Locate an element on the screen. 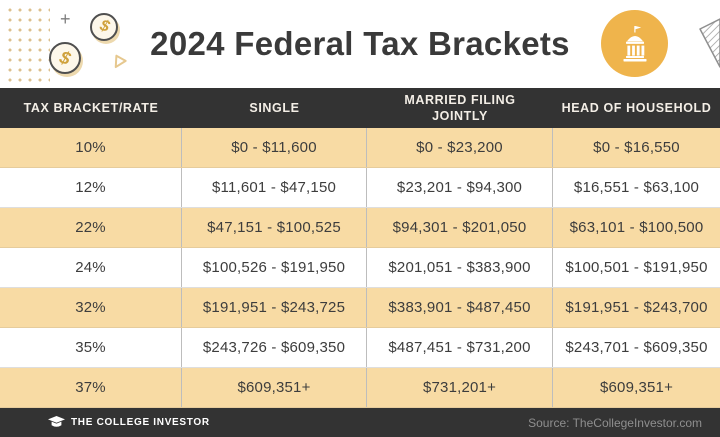 This screenshot has height=437, width=720. single-cell: $609,351+ is located at coordinates (274, 387).